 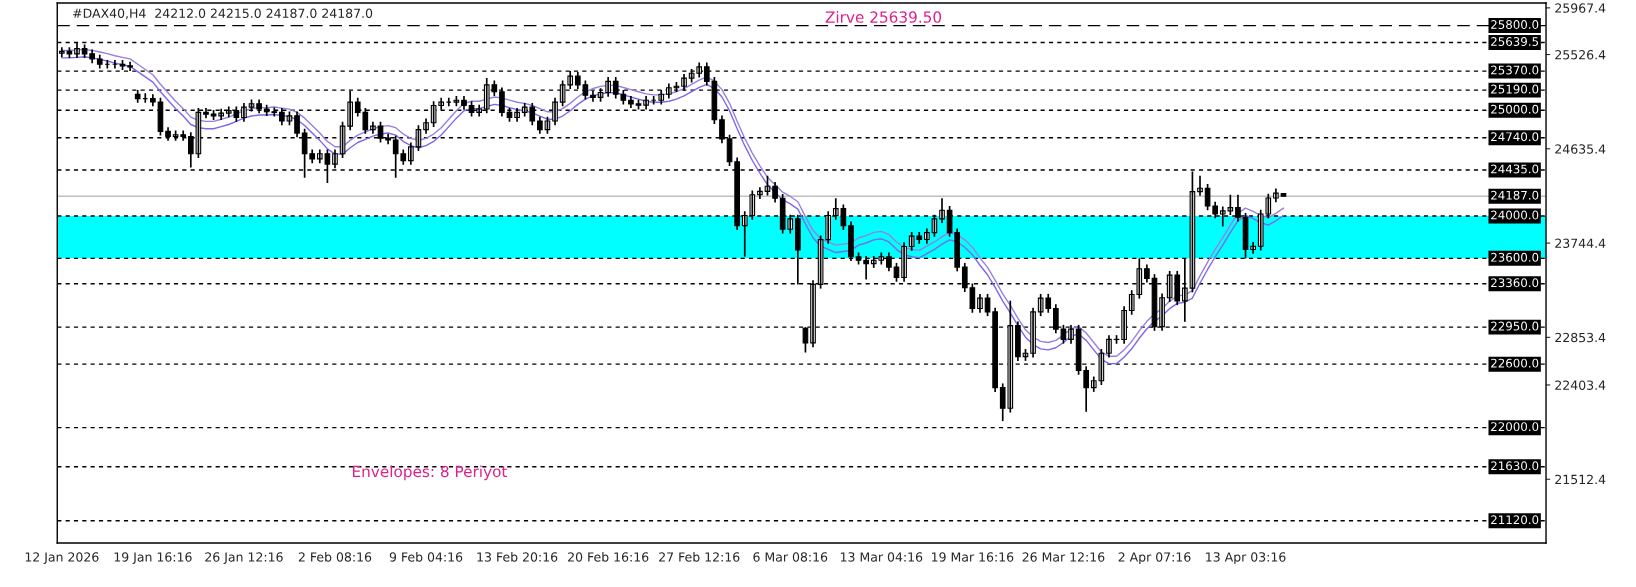 I want to click on x-tick-label: 26 Mar 12:16, so click(x=1063, y=557).